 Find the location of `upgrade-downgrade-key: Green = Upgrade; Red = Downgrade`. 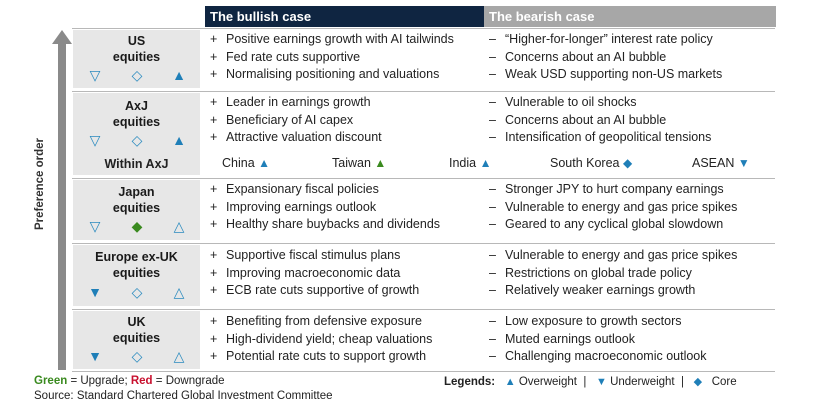

upgrade-downgrade-key: Green = Upgrade; Red = Downgrade is located at coordinates (129, 381).